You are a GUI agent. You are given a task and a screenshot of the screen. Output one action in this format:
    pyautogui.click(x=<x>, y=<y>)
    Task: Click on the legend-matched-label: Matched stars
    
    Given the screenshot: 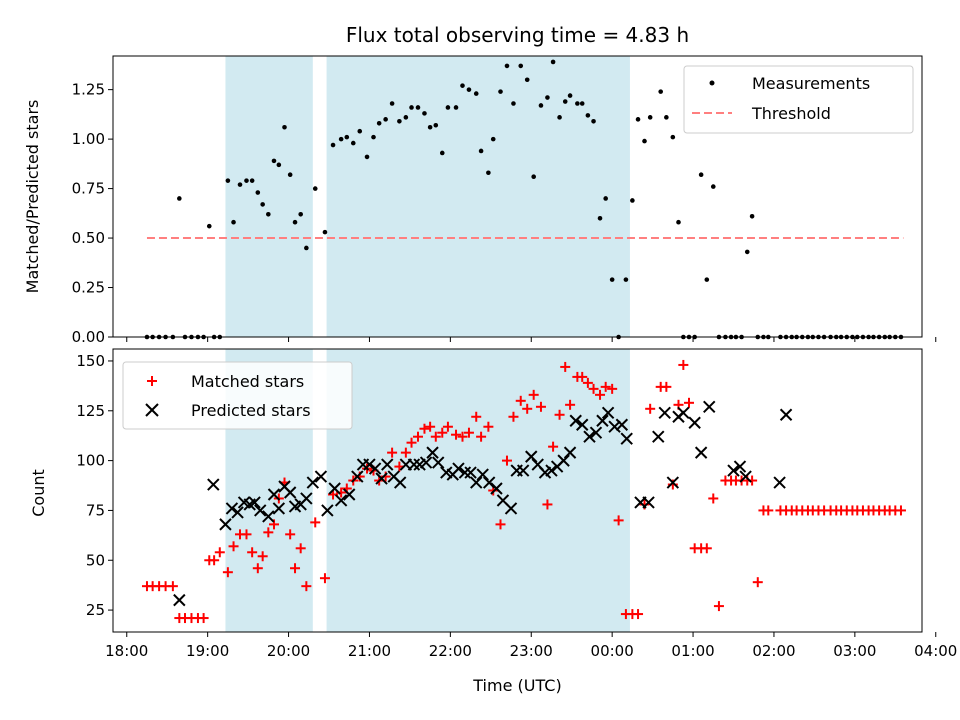 What is the action you would take?
    pyautogui.click(x=247, y=381)
    